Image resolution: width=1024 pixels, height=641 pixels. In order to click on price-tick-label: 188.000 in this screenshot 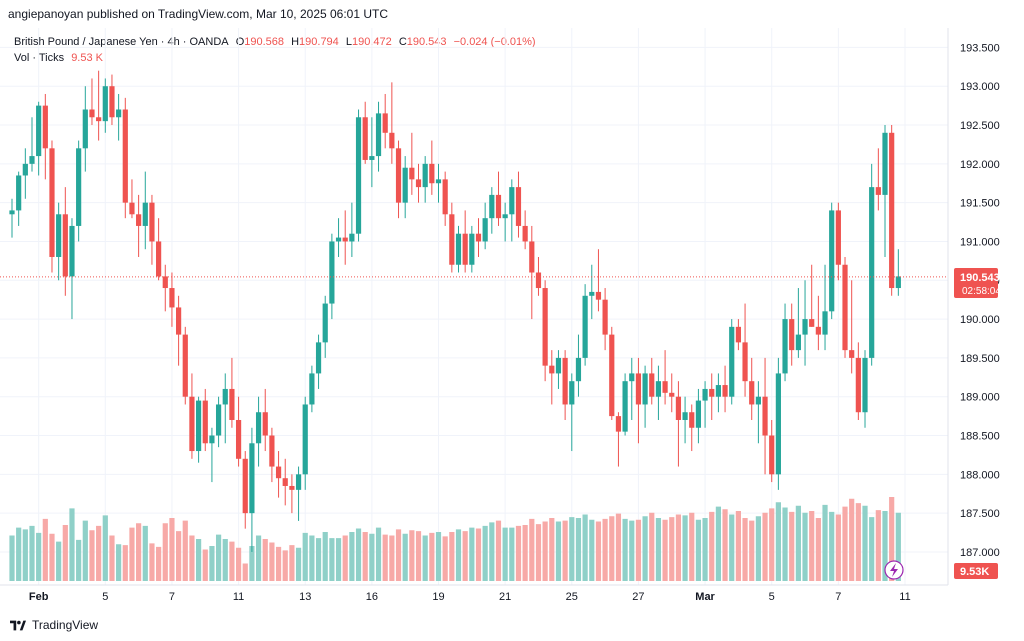, I will do `click(980, 475)`.